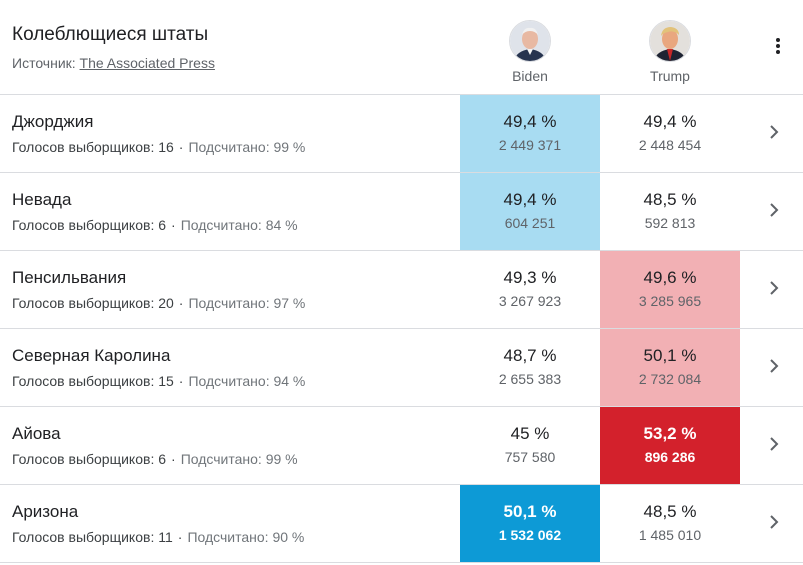 The image size is (803, 565). Describe the element at coordinates (247, 381) in the screenshot. I see `counted-percent: Подсчитано: 94 %` at that location.